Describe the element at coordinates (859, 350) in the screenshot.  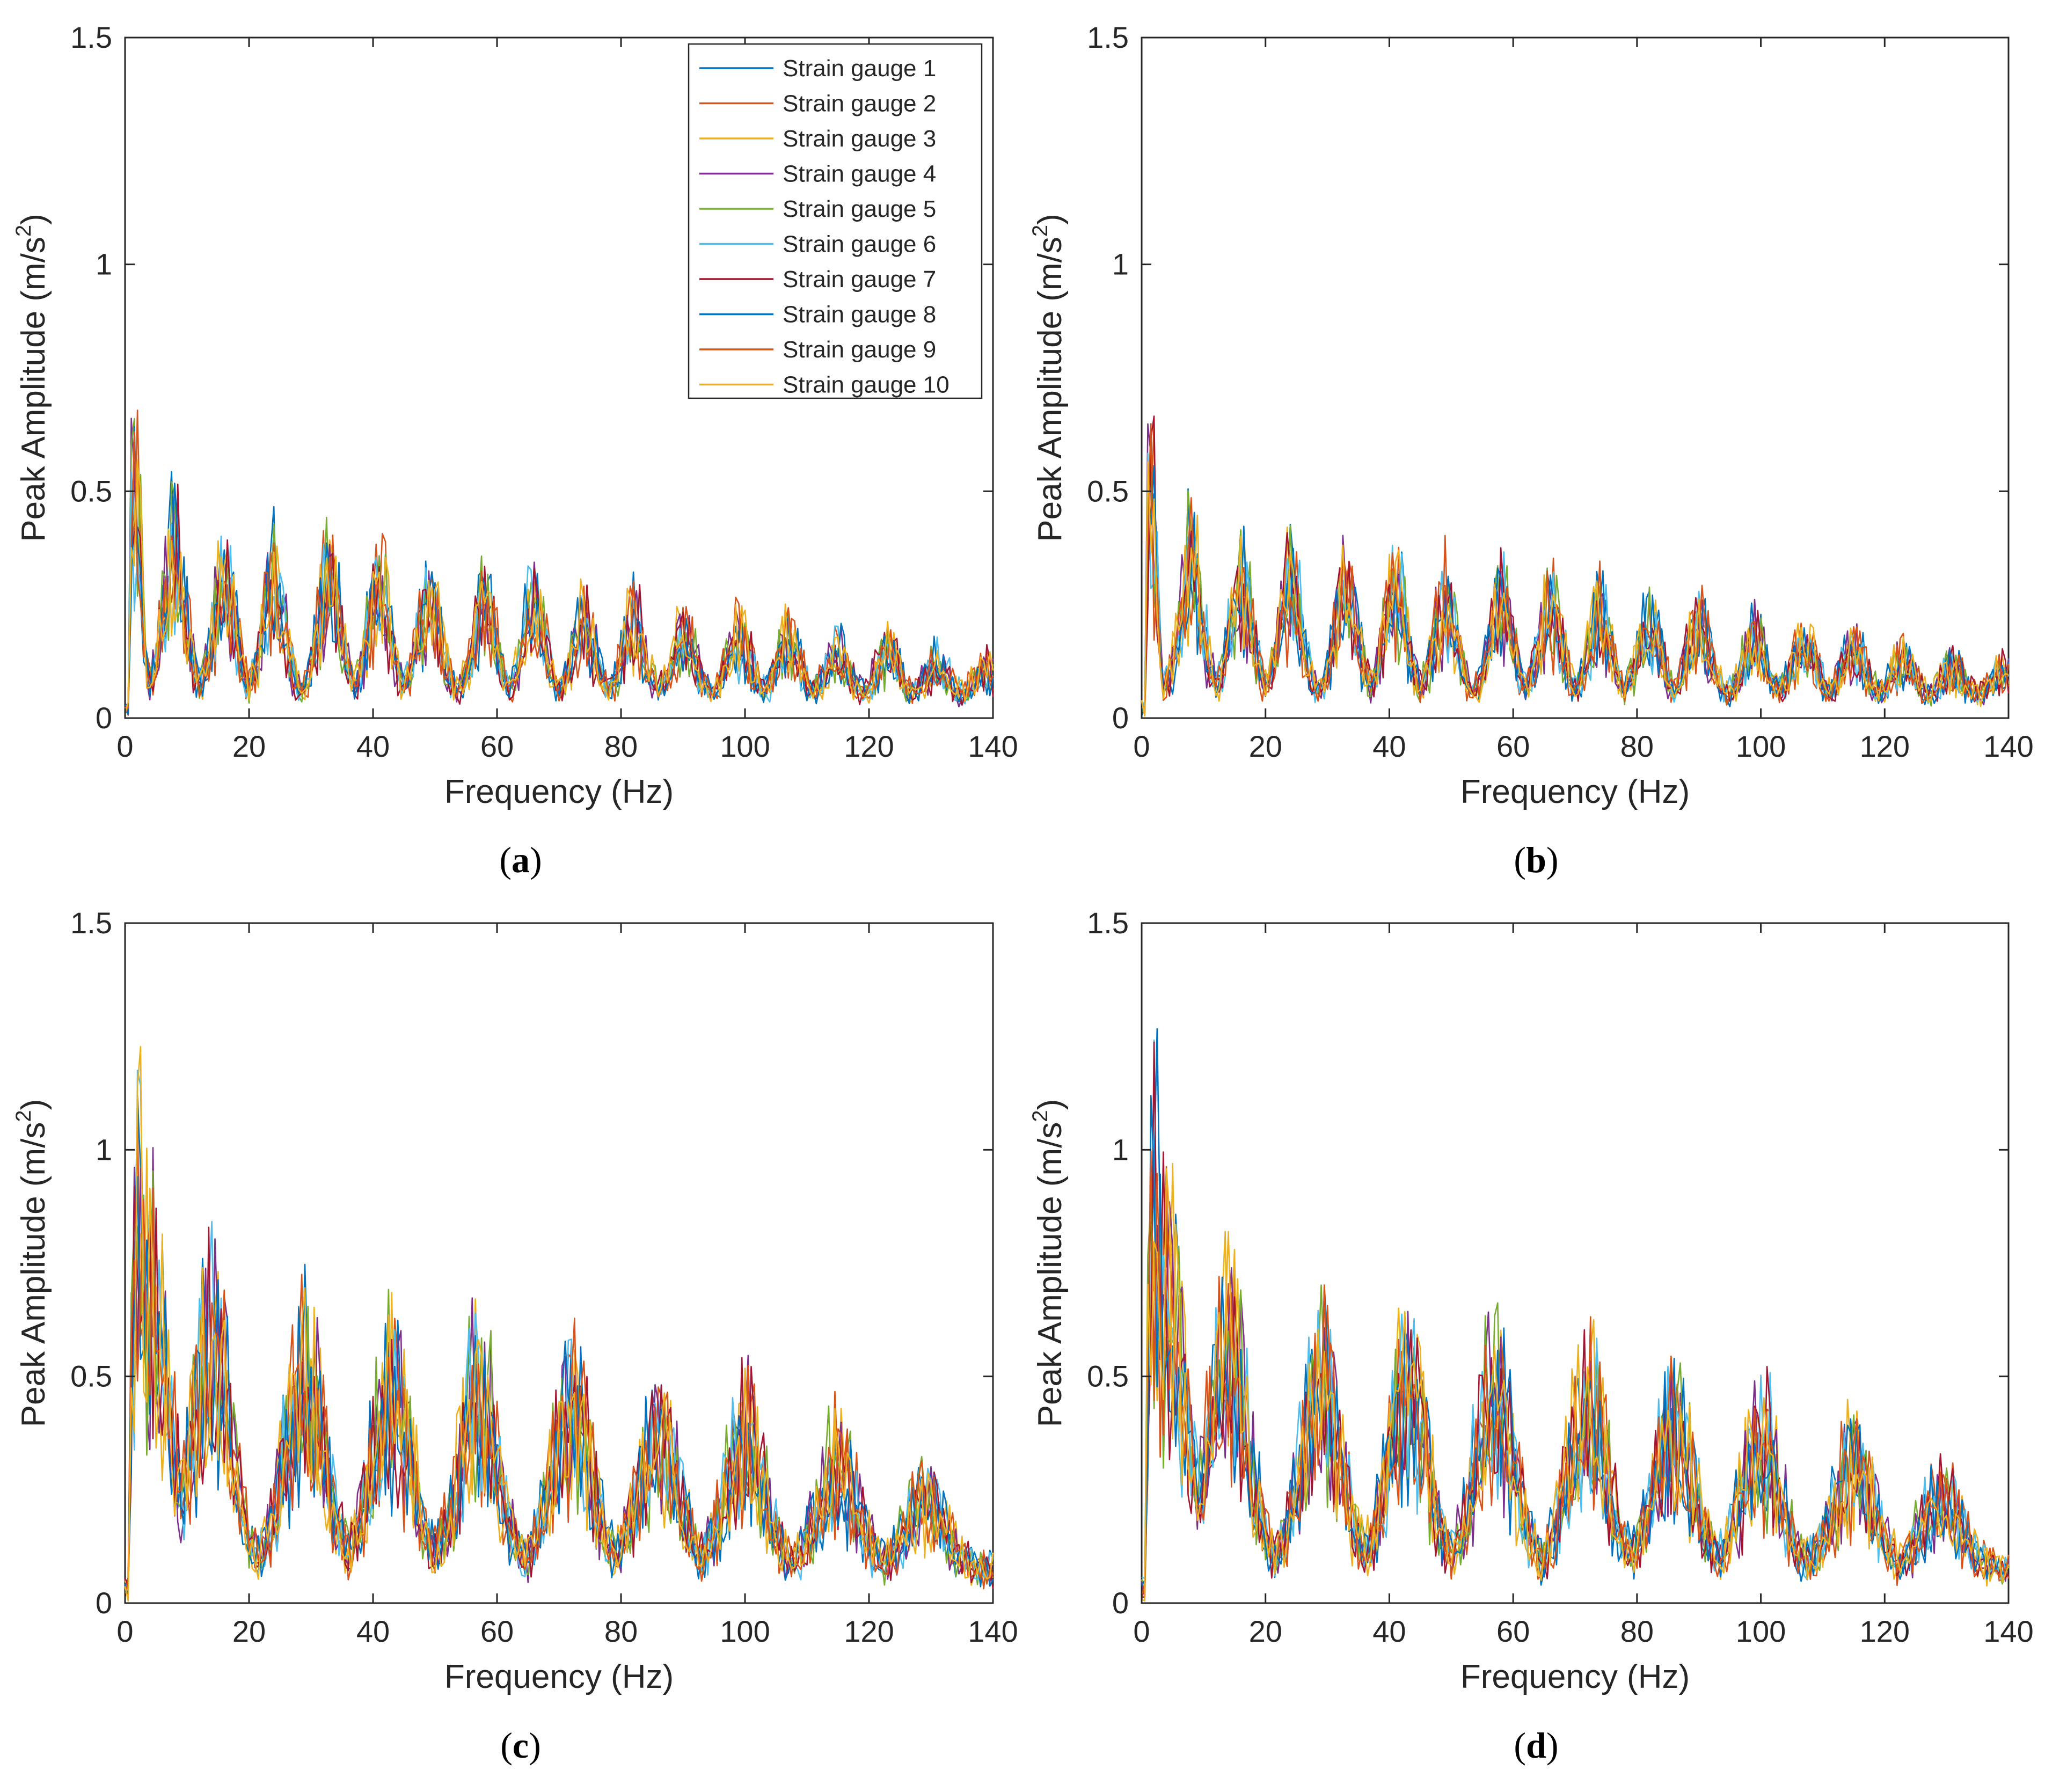
I see `legend-entry-9: Strain gauge 9` at that location.